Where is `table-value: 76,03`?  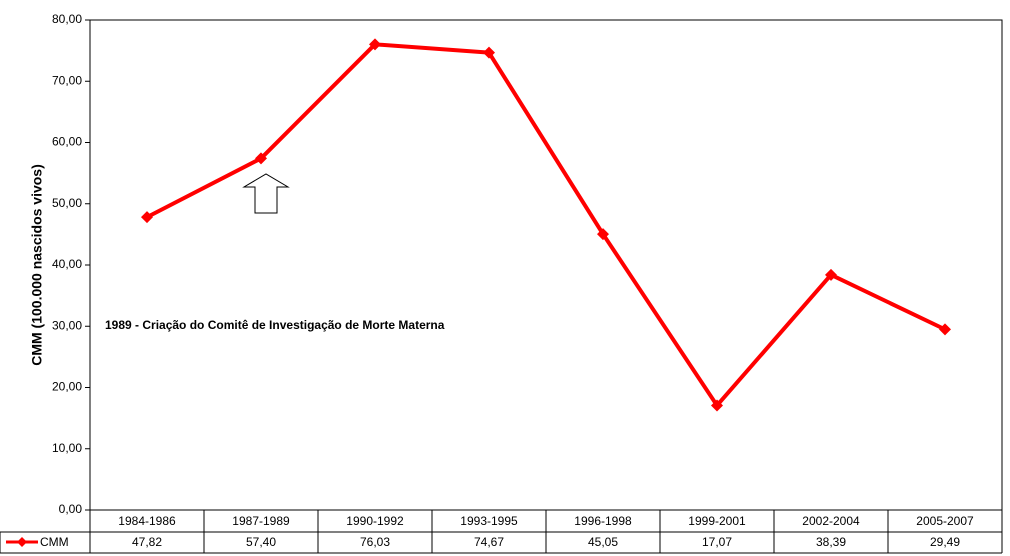
table-value: 76,03 is located at coordinates (375, 542).